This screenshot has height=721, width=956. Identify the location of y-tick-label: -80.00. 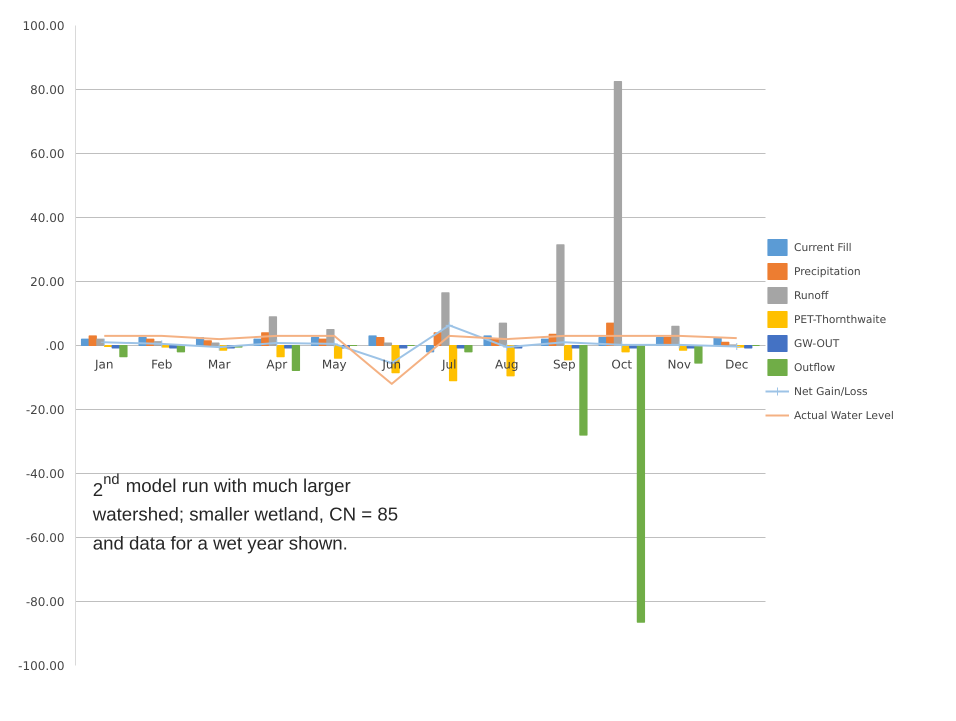
(45, 602).